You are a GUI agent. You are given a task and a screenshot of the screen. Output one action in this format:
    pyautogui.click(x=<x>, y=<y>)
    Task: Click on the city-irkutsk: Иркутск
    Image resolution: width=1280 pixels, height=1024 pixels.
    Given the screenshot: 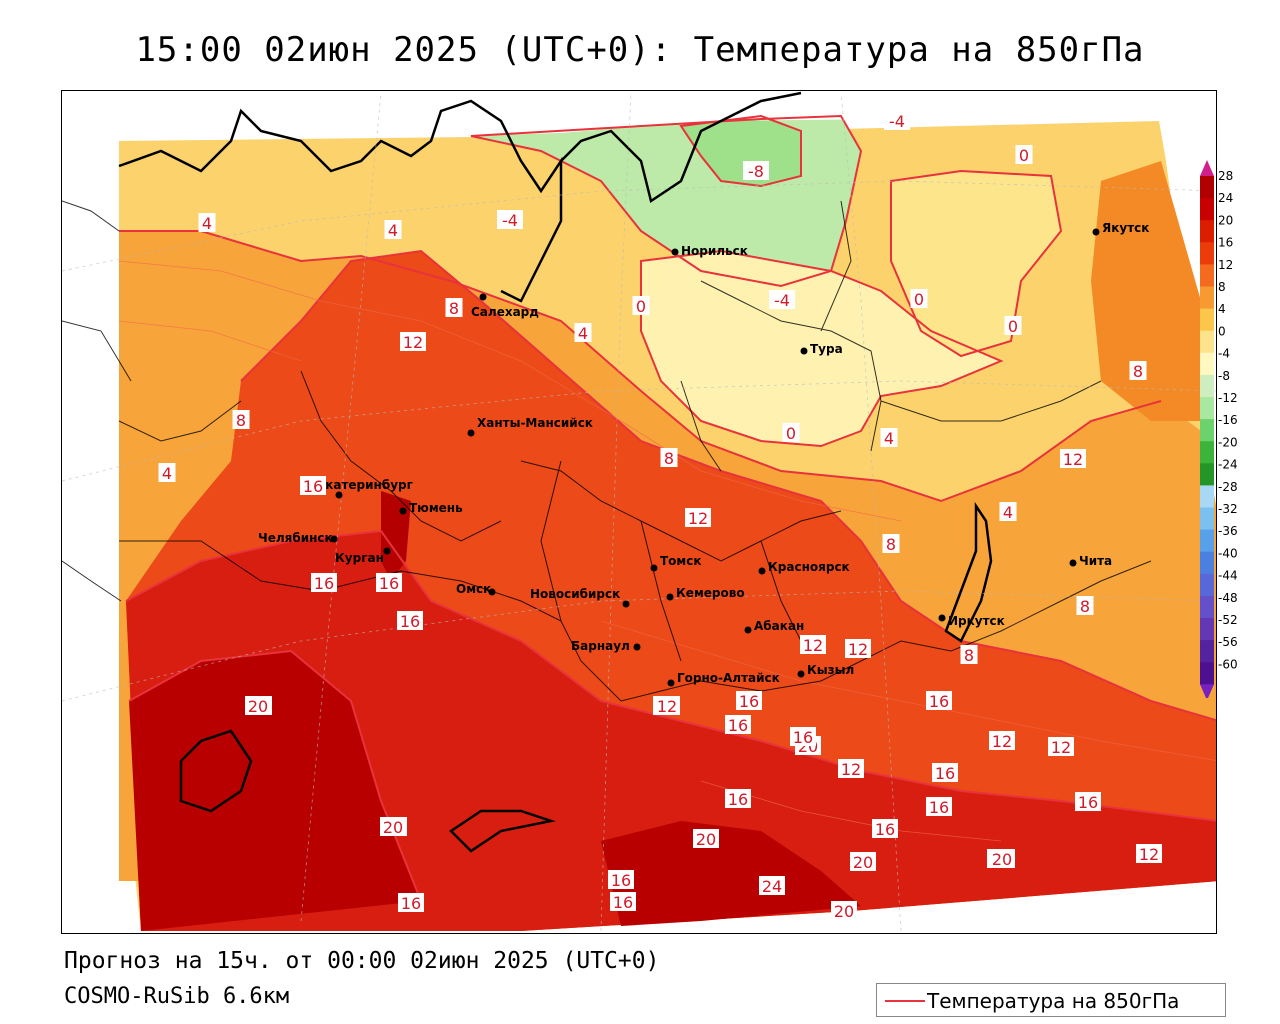 What is the action you would take?
    pyautogui.click(x=971, y=621)
    